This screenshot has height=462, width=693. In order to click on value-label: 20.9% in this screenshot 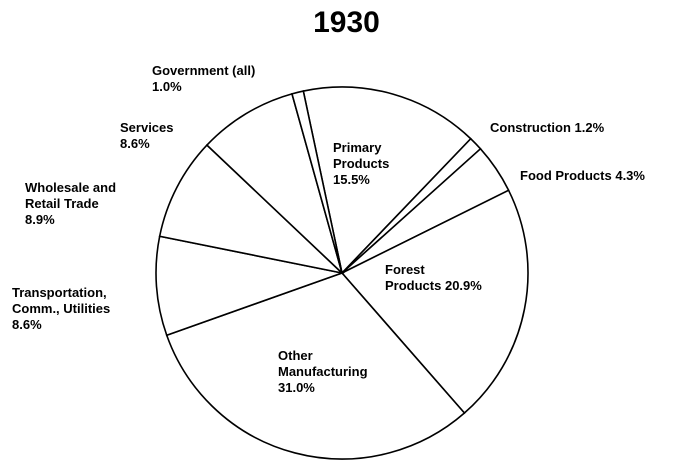, I will do `click(463, 285)`.